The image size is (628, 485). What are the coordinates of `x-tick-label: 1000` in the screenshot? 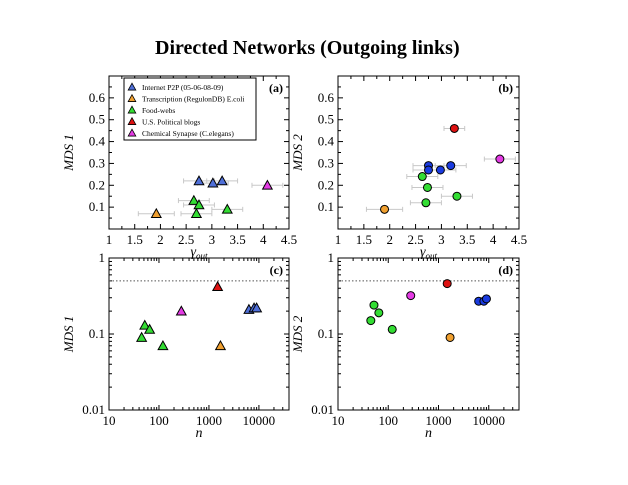 It's located at (438, 420).